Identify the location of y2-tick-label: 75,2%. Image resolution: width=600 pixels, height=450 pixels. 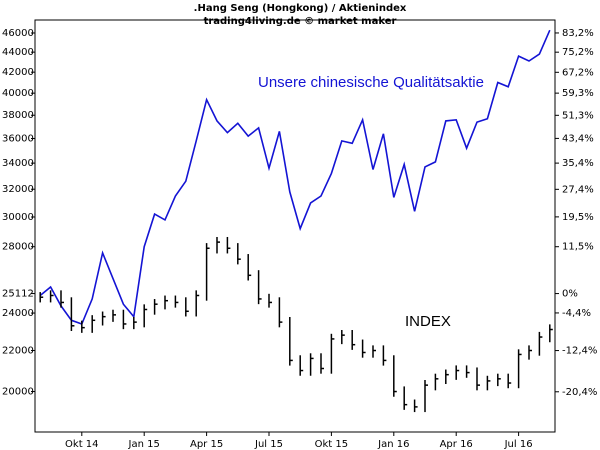
(578, 52).